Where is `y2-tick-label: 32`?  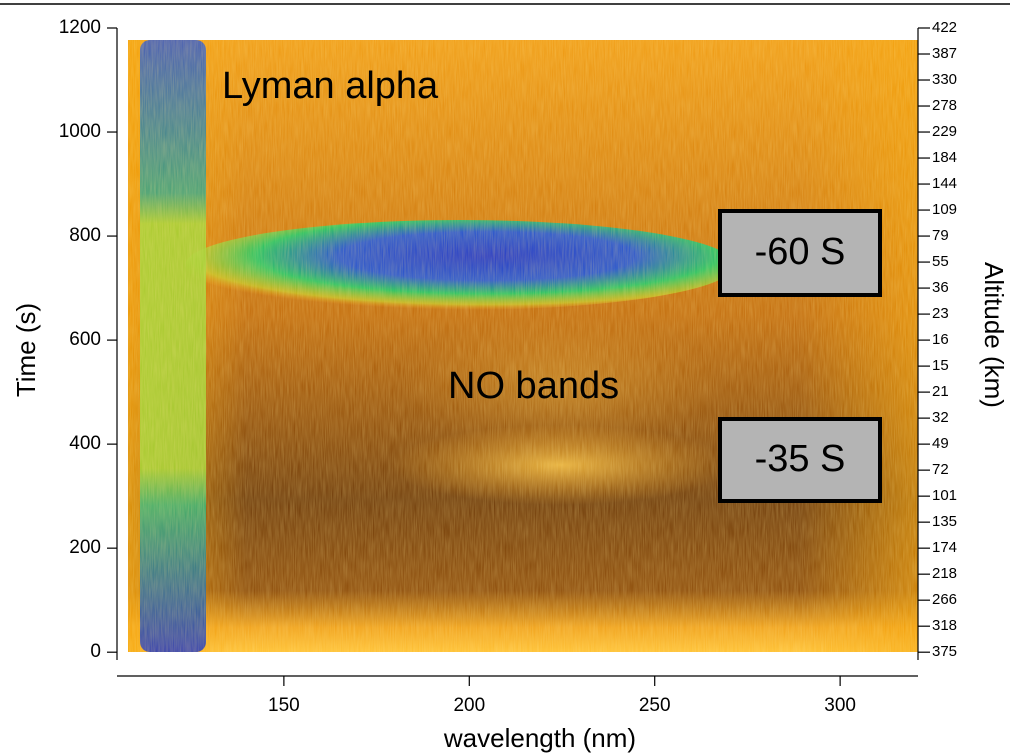 y2-tick-label: 32 is located at coordinates (940, 417).